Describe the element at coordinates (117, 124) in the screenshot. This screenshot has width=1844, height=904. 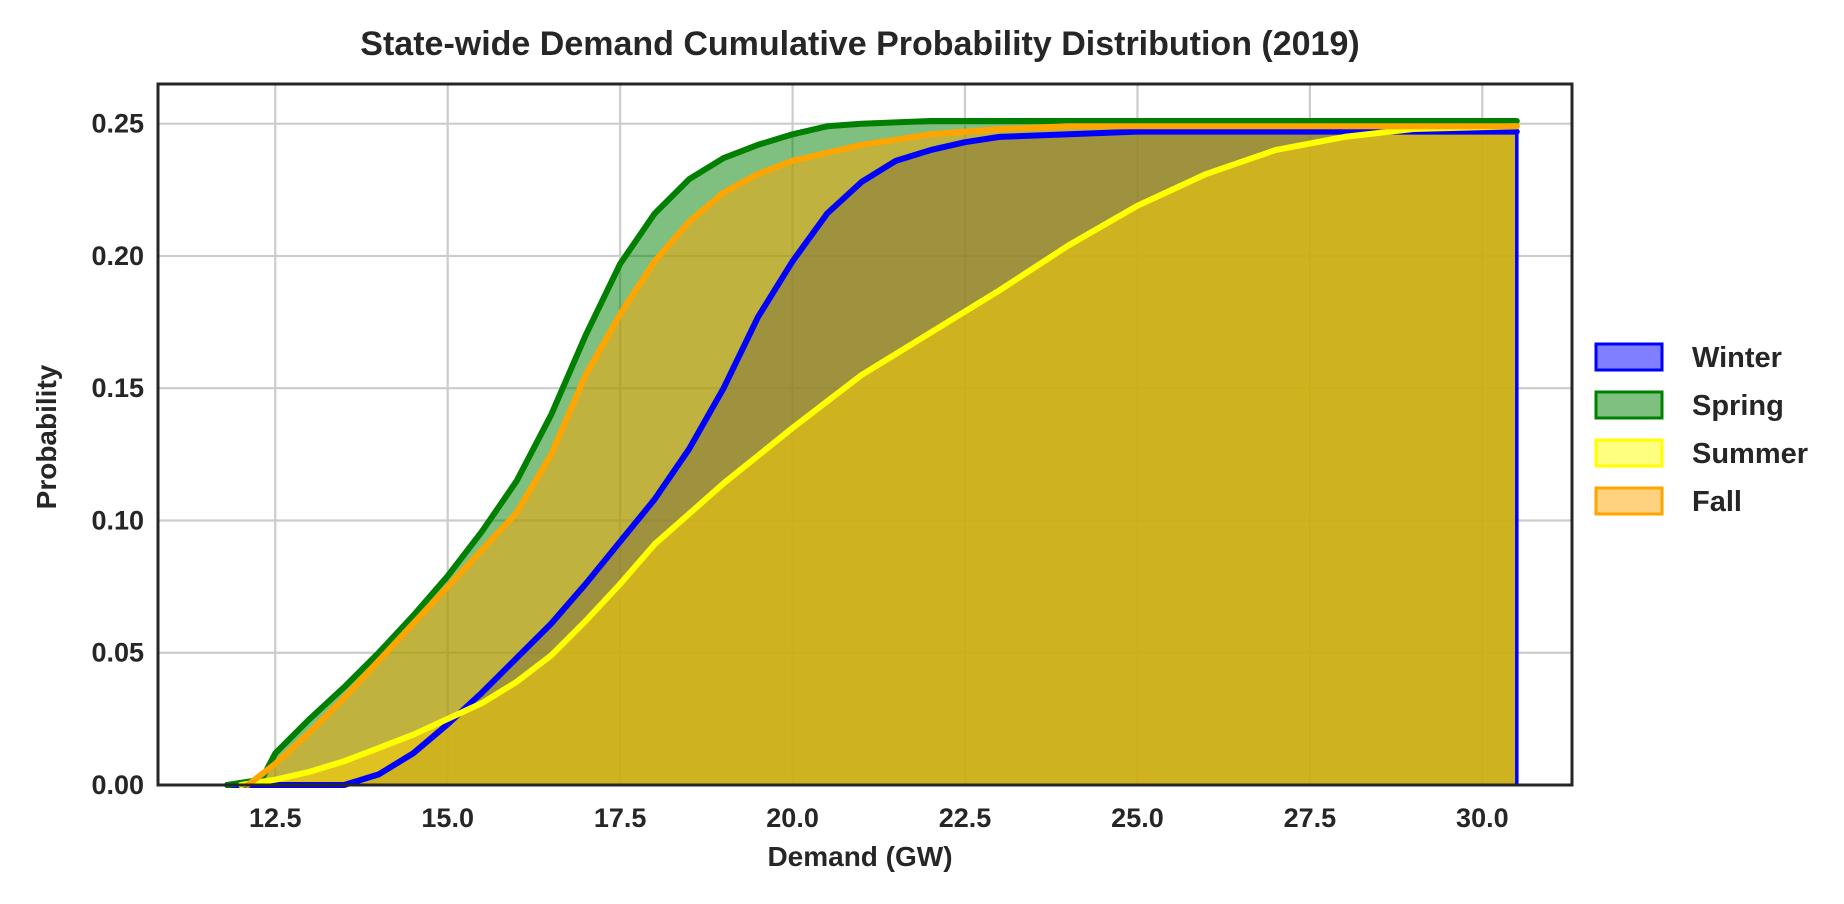
I see `y-tick-label: 0.25` at that location.